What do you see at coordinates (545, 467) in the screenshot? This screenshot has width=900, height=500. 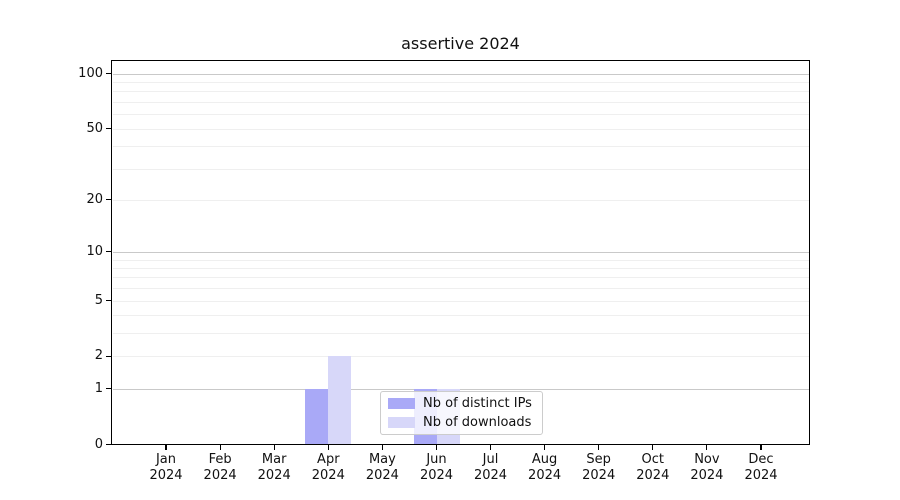 I see `x-tick-label: Aug 2024` at bounding box center [545, 467].